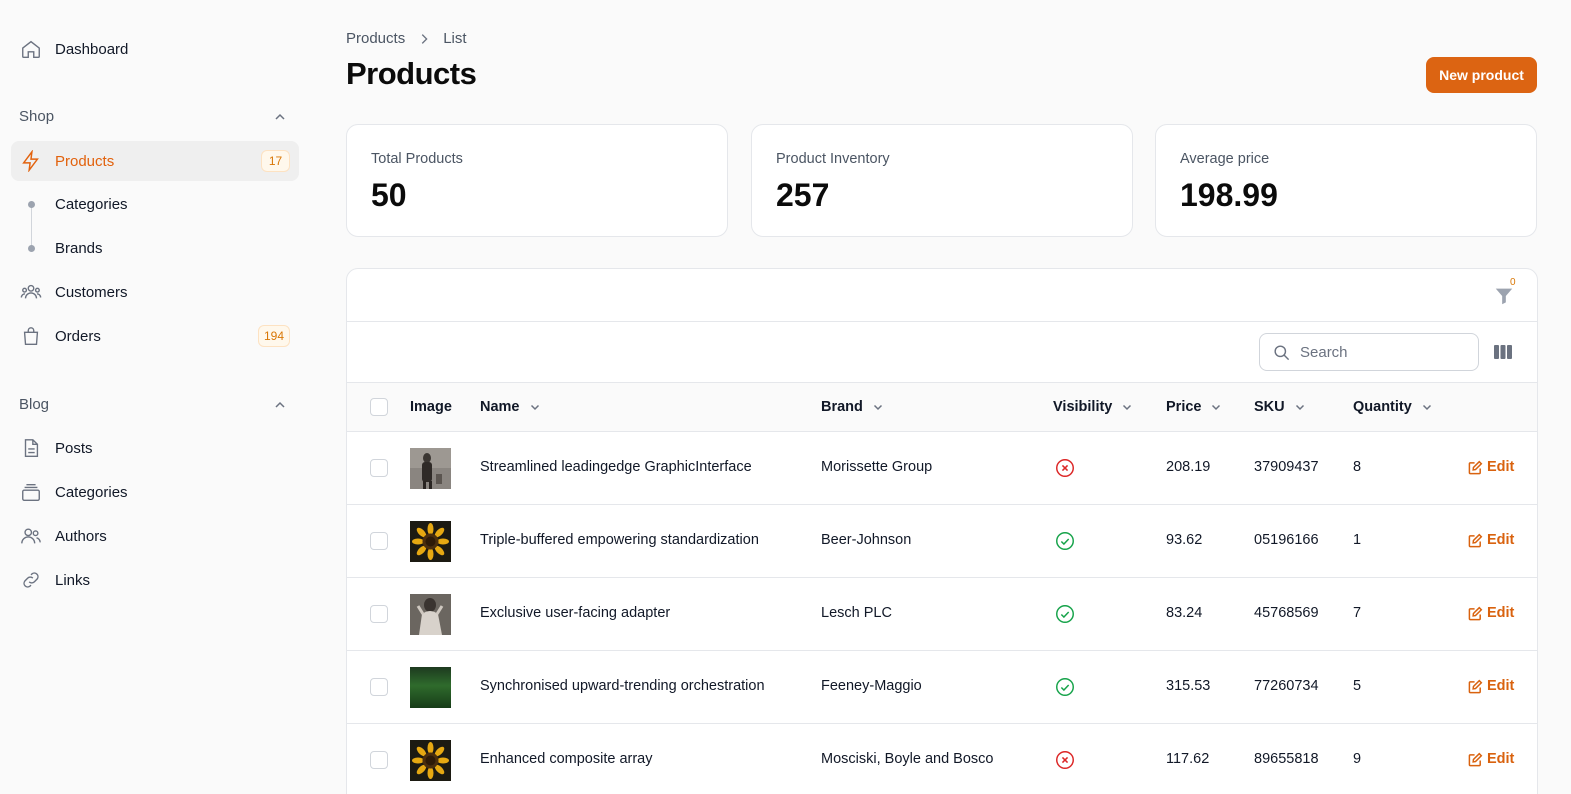 This screenshot has width=1571, height=794. What do you see at coordinates (81, 536) in the screenshot?
I see `sidebar-item-label: Authors` at bounding box center [81, 536].